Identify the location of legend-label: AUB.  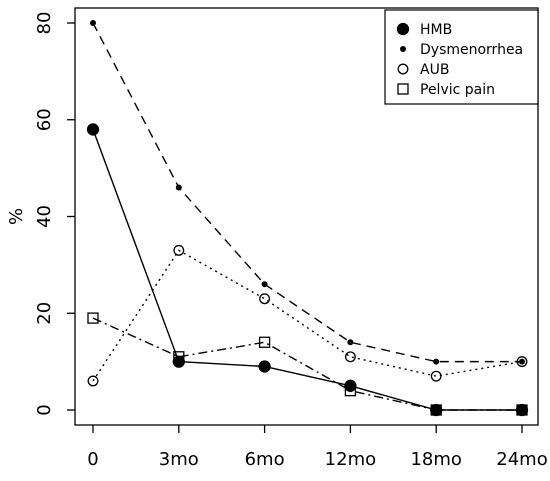
(434, 70).